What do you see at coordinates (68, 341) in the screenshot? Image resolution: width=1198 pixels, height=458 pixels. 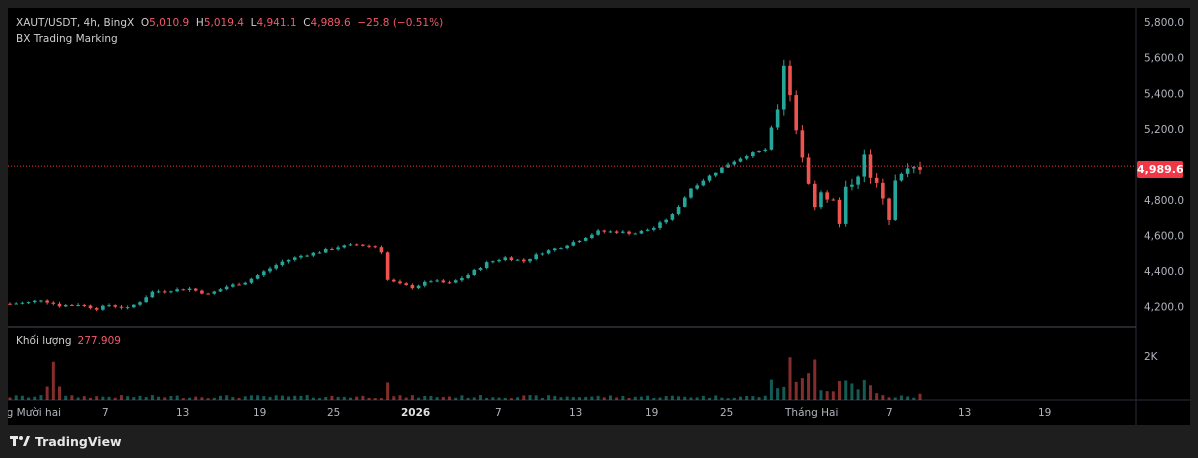 I see `volume-legend: Khối lượng 277.909` at bounding box center [68, 341].